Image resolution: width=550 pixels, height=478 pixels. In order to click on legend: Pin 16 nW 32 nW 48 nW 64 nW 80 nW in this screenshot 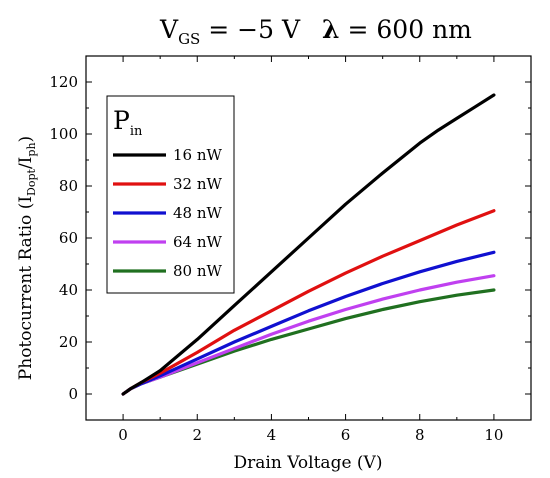, I will do `click(170, 194)`.